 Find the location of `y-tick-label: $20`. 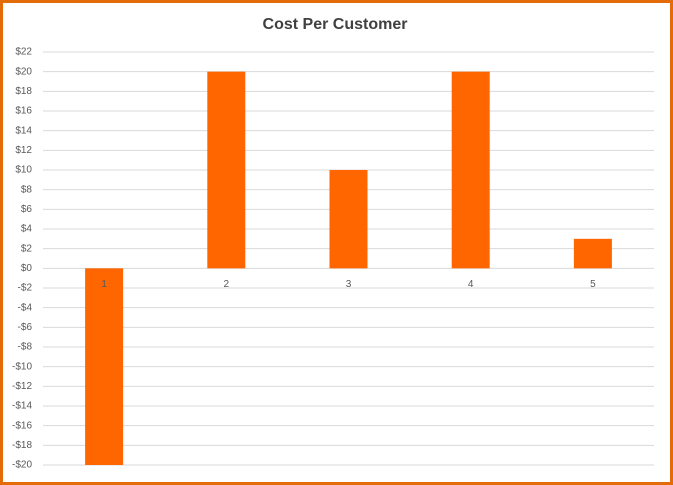

y-tick-label: $20 is located at coordinates (23, 71).